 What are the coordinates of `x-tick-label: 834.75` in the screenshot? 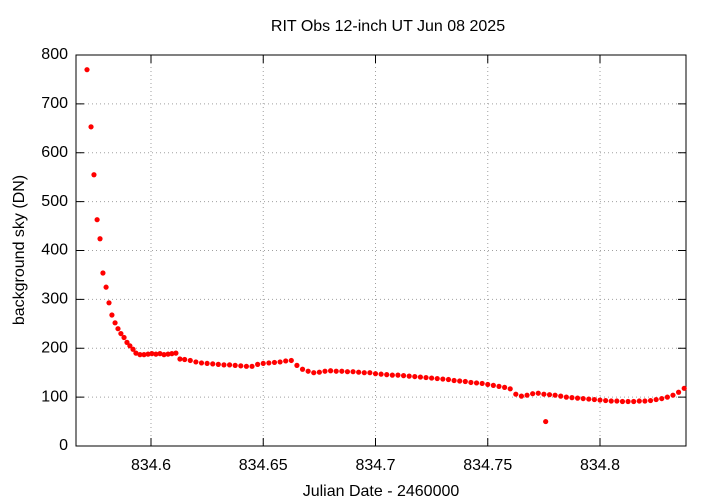 It's located at (487, 465).